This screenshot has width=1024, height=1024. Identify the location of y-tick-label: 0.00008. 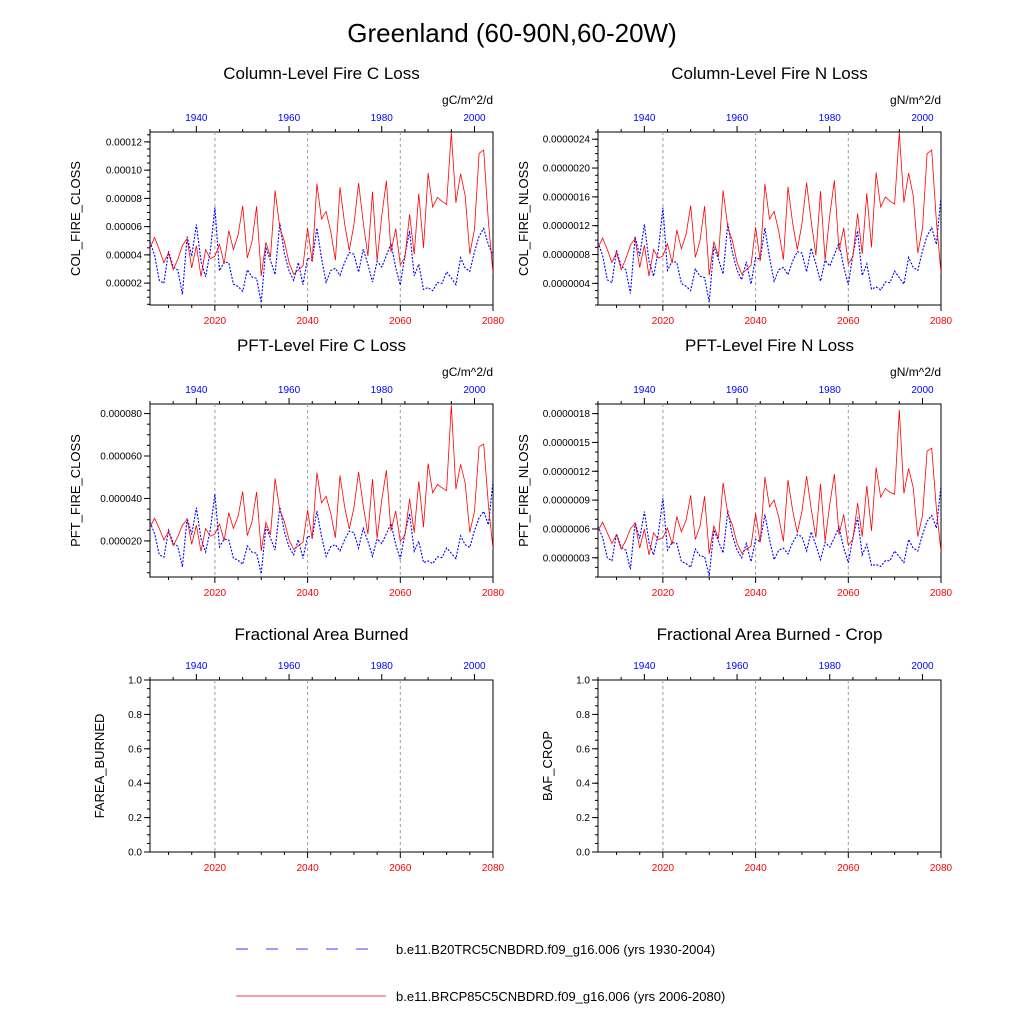
(124, 199).